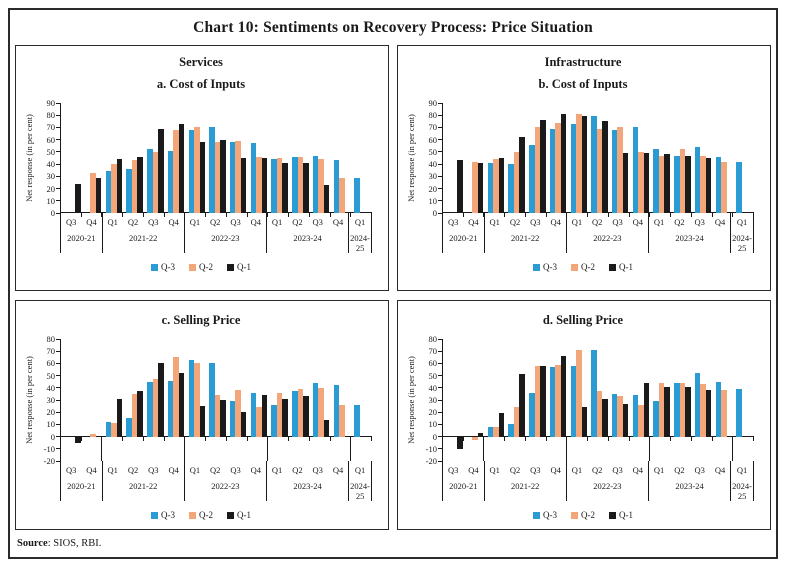  I want to click on quarter-labels-row: Q1, so click(360, 222).